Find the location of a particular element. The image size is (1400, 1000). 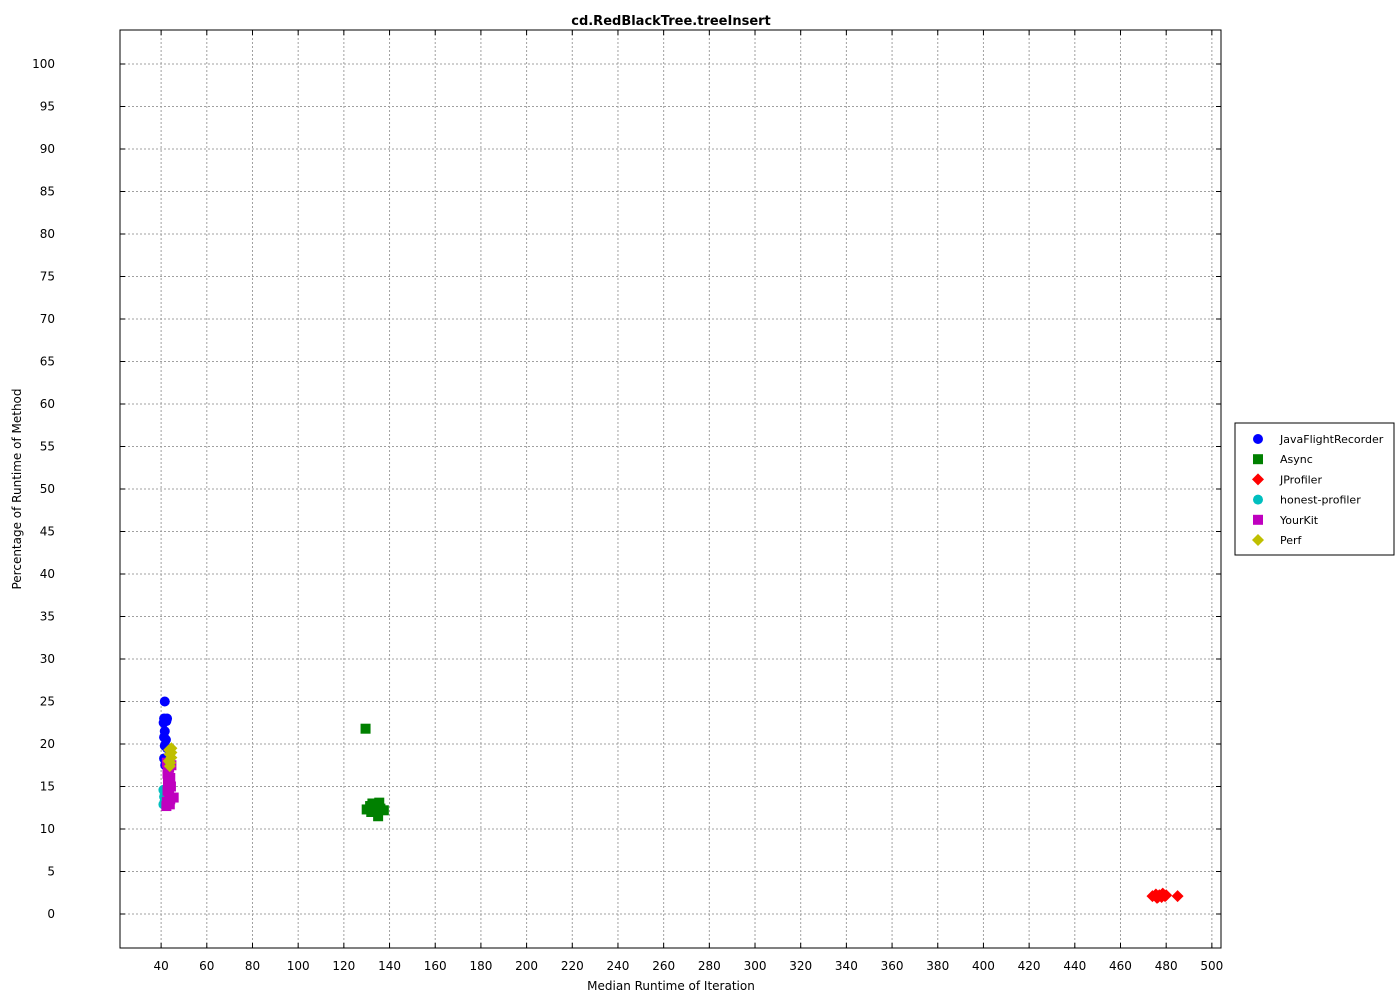

x-tick-label: 240 is located at coordinates (618, 966).